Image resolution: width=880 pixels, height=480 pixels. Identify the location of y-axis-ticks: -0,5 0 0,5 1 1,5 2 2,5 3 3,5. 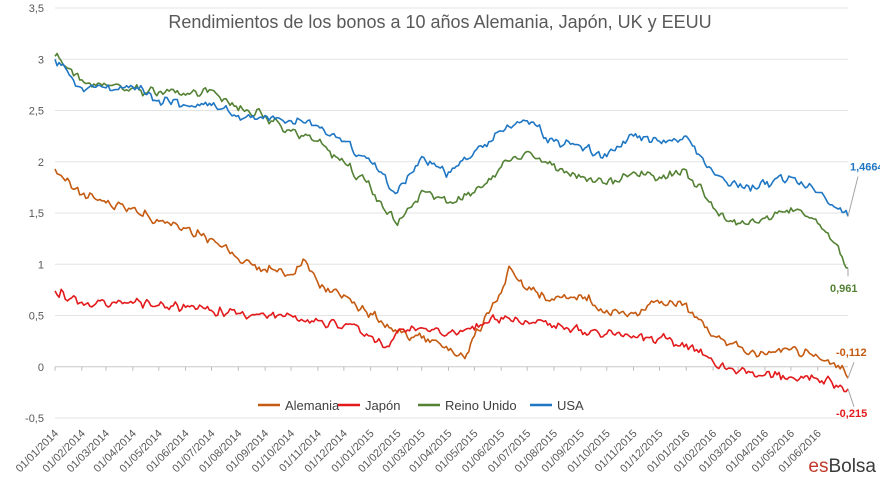
(34, 214).